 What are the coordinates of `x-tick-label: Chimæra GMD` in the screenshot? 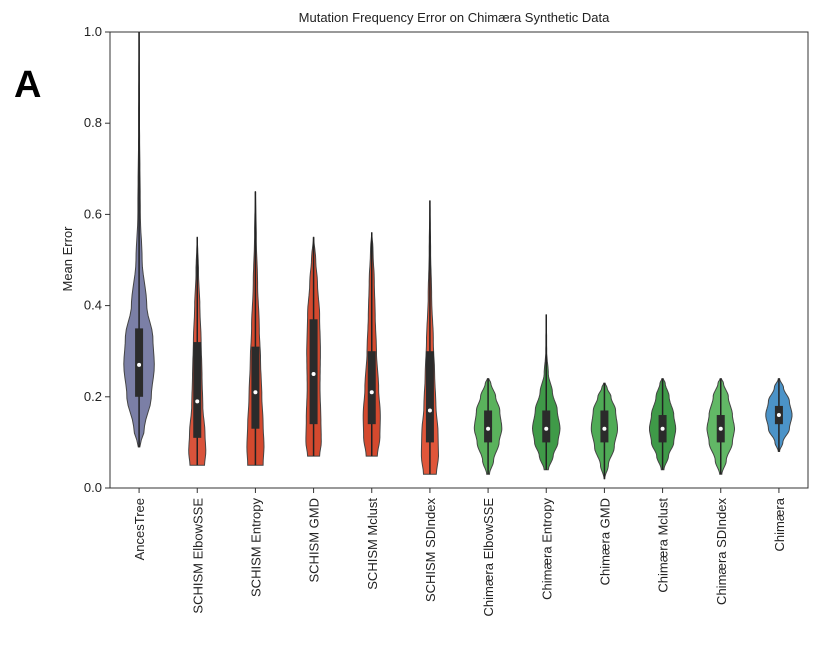 It's located at (604, 541).